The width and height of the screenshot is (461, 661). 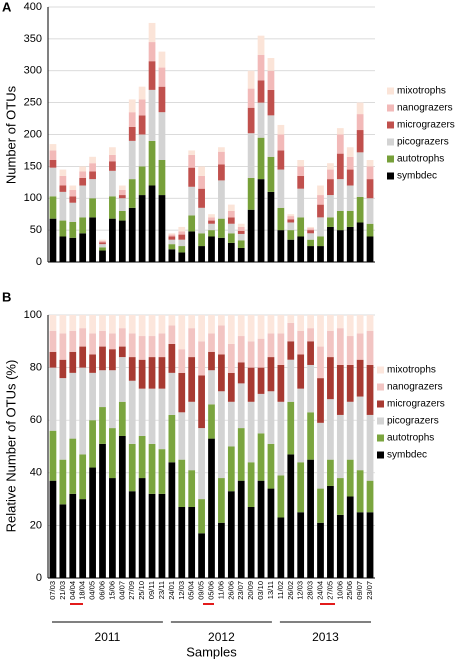 What do you see at coordinates (33, 39) in the screenshot?
I see `y-tick-label: 350` at bounding box center [33, 39].